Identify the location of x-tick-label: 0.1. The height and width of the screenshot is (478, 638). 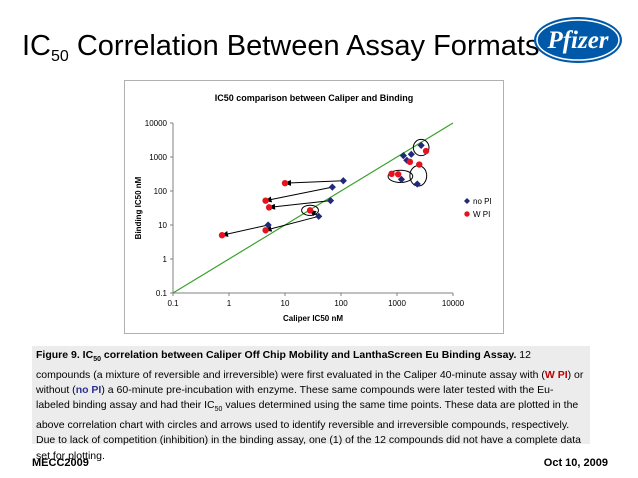
(173, 303).